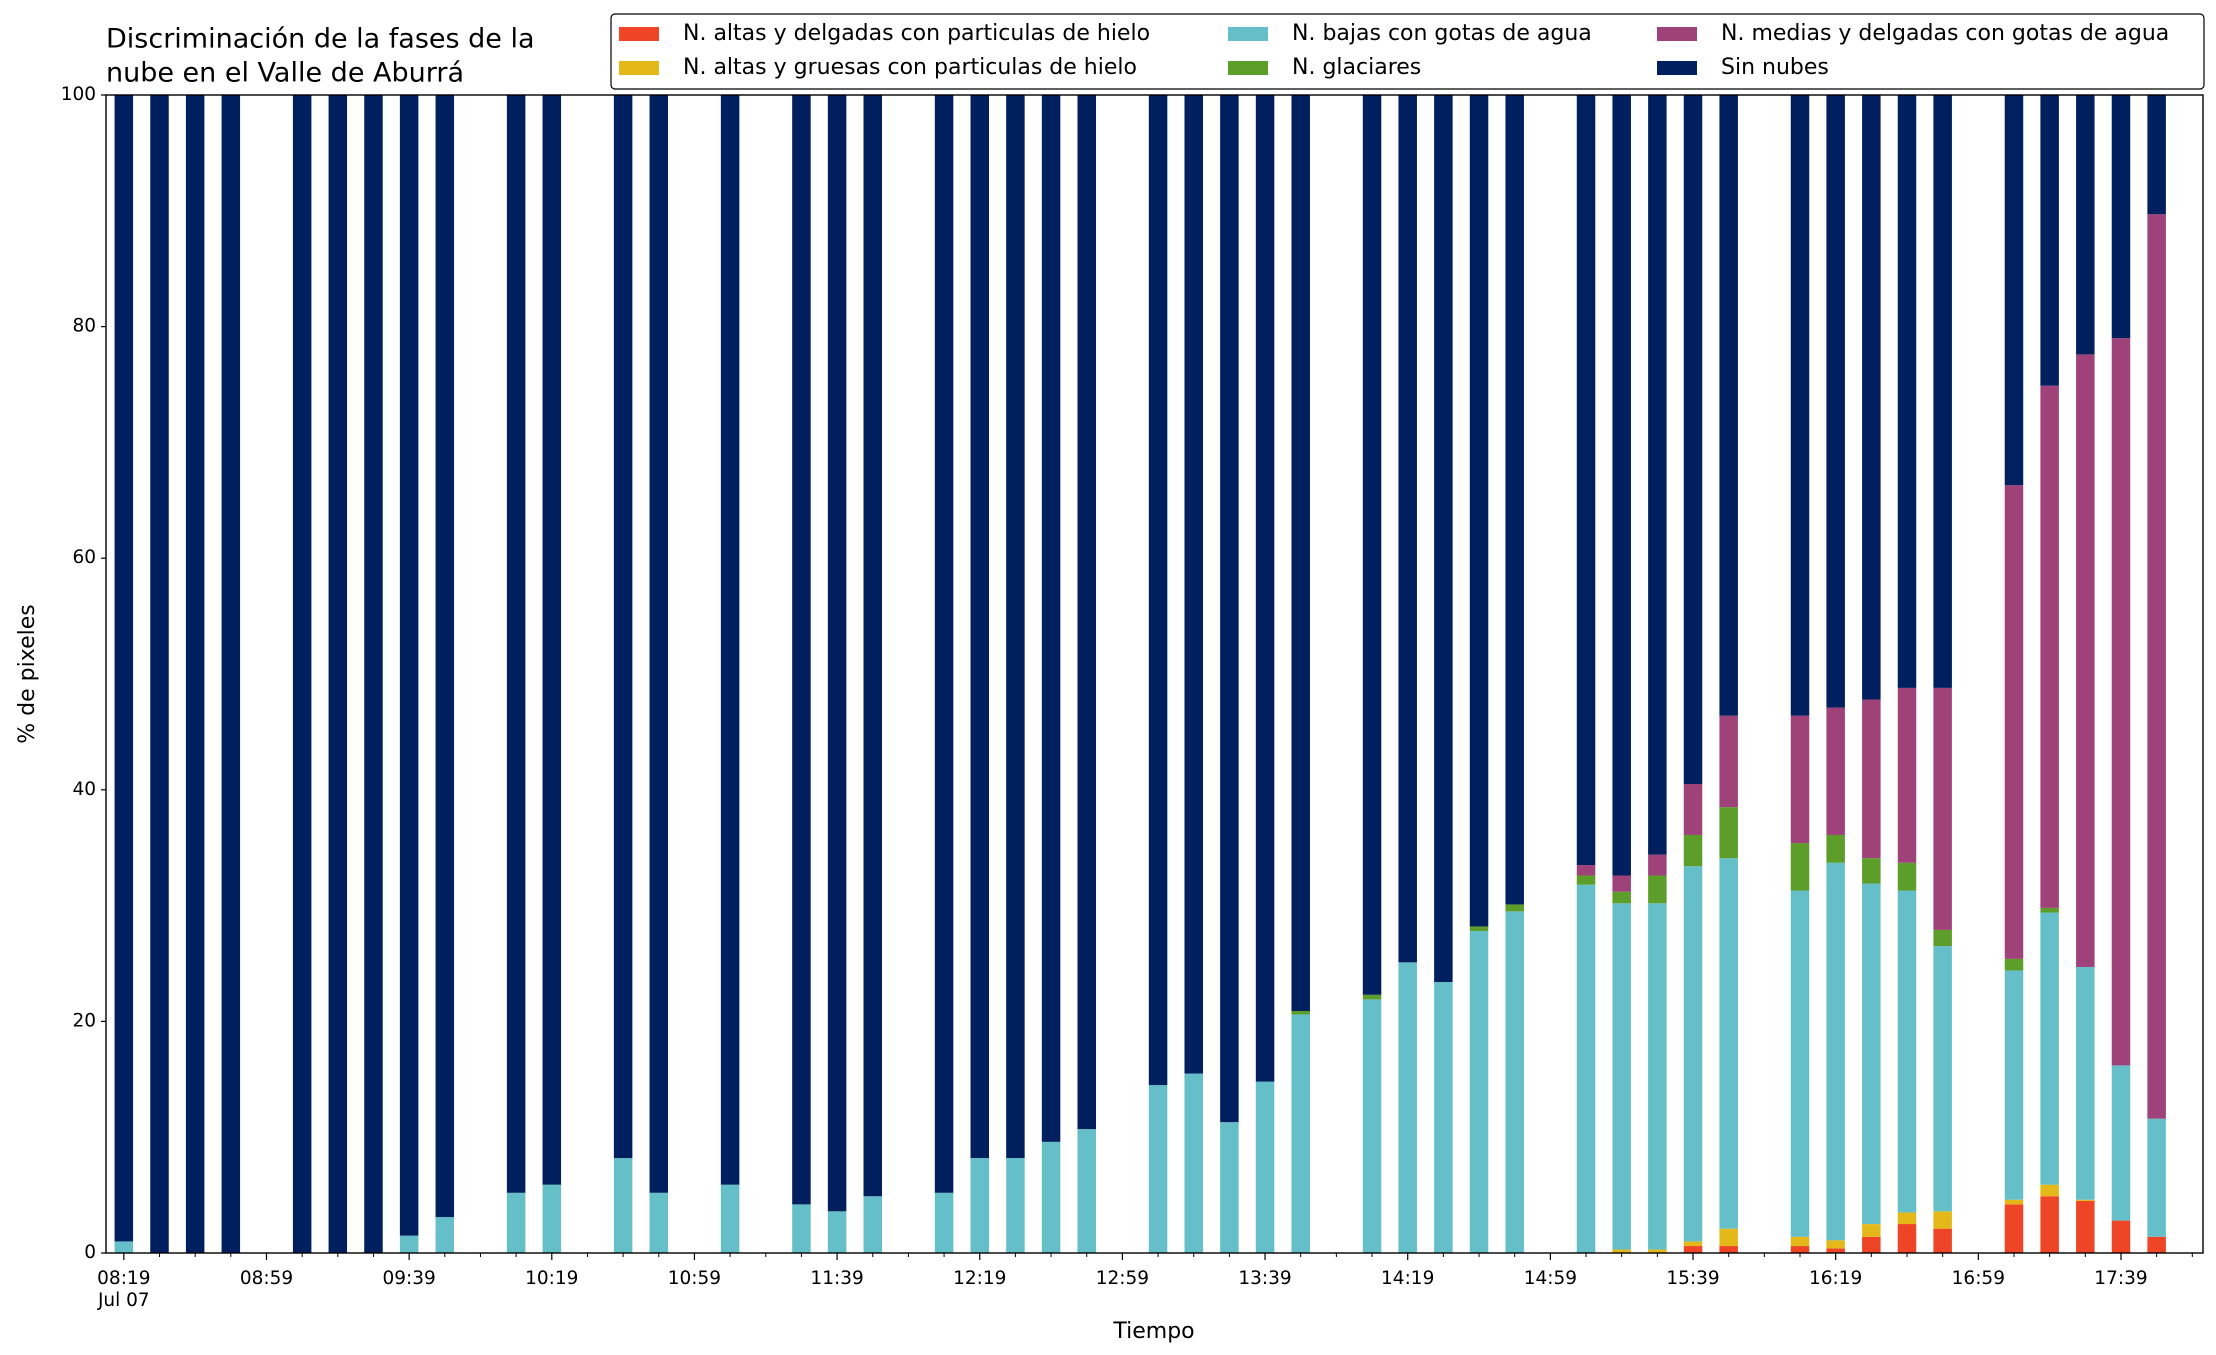 The width and height of the screenshot is (2216, 1355). What do you see at coordinates (1550, 1278) in the screenshot?
I see `x-tick-label: 14:59` at bounding box center [1550, 1278].